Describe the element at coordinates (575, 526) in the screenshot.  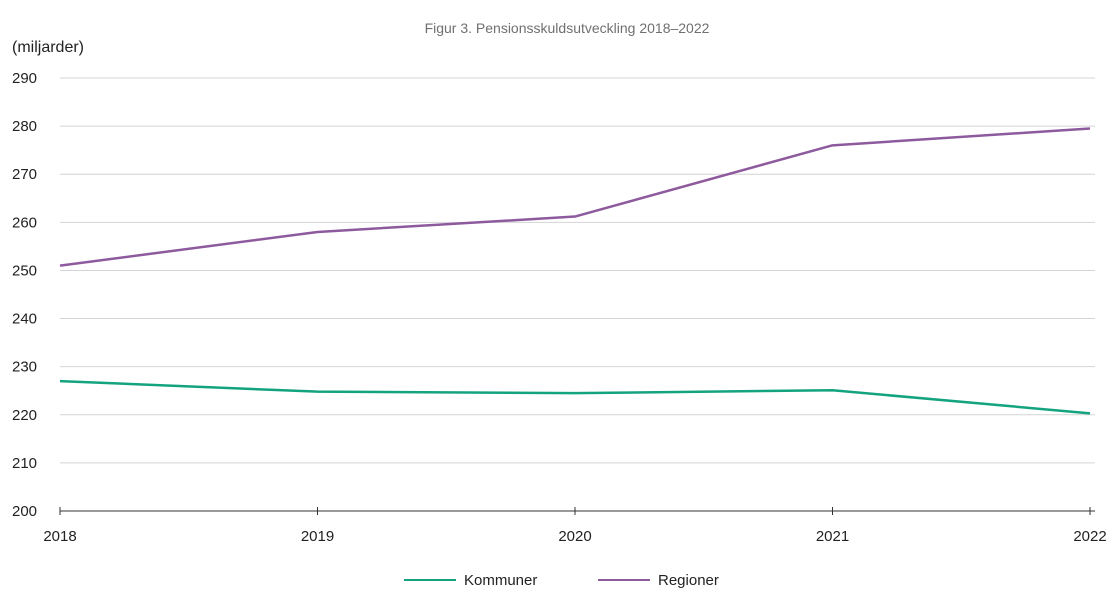
I see `x-axis-ticks: 2018 2019 2020 2021 2022` at that location.